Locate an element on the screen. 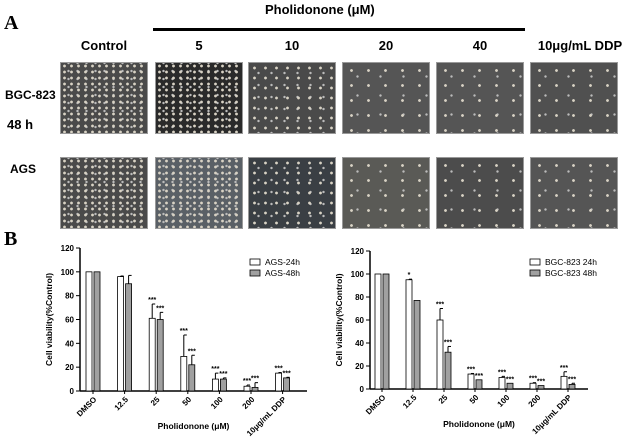  legend-label: BGC-823 24h is located at coordinates (571, 262).